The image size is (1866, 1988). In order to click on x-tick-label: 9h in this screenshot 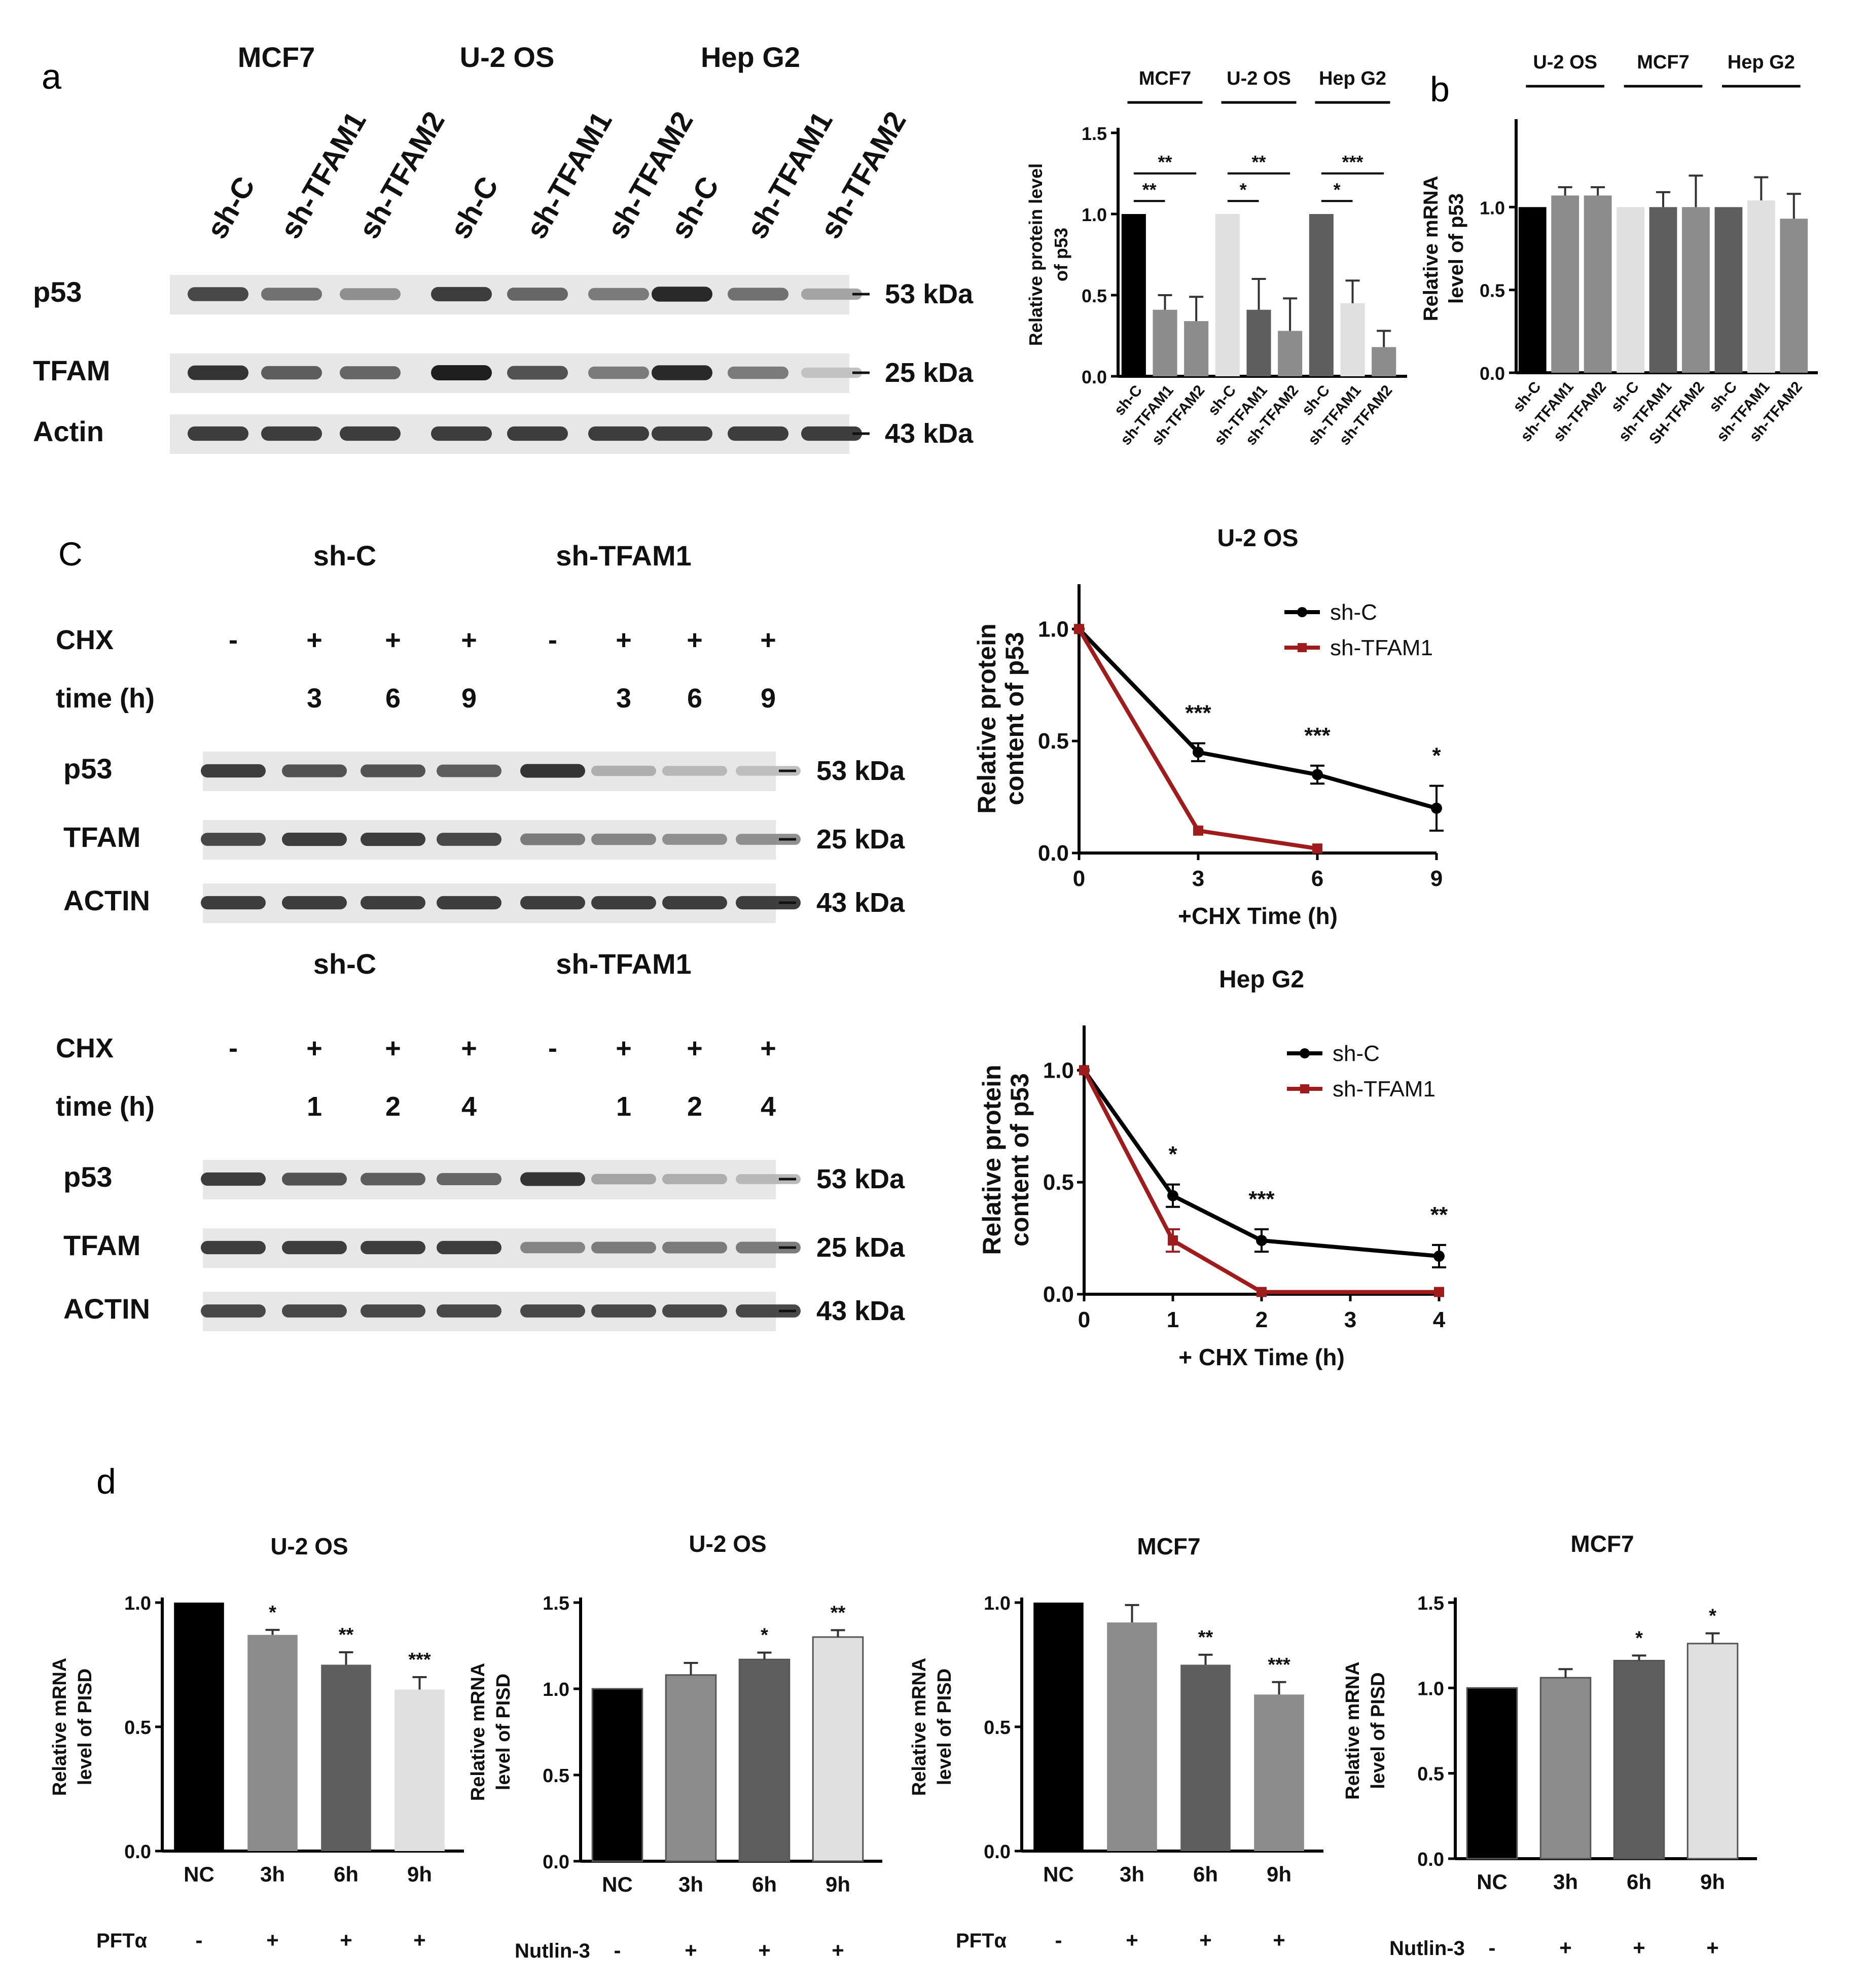, I will do `click(838, 1884)`.